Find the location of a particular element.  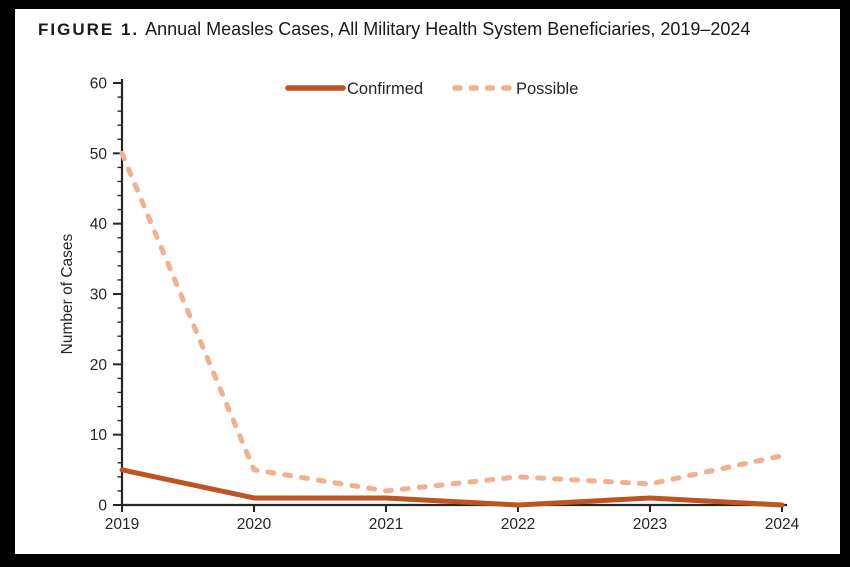

legend-label-possible: Possible is located at coordinates (547, 89).